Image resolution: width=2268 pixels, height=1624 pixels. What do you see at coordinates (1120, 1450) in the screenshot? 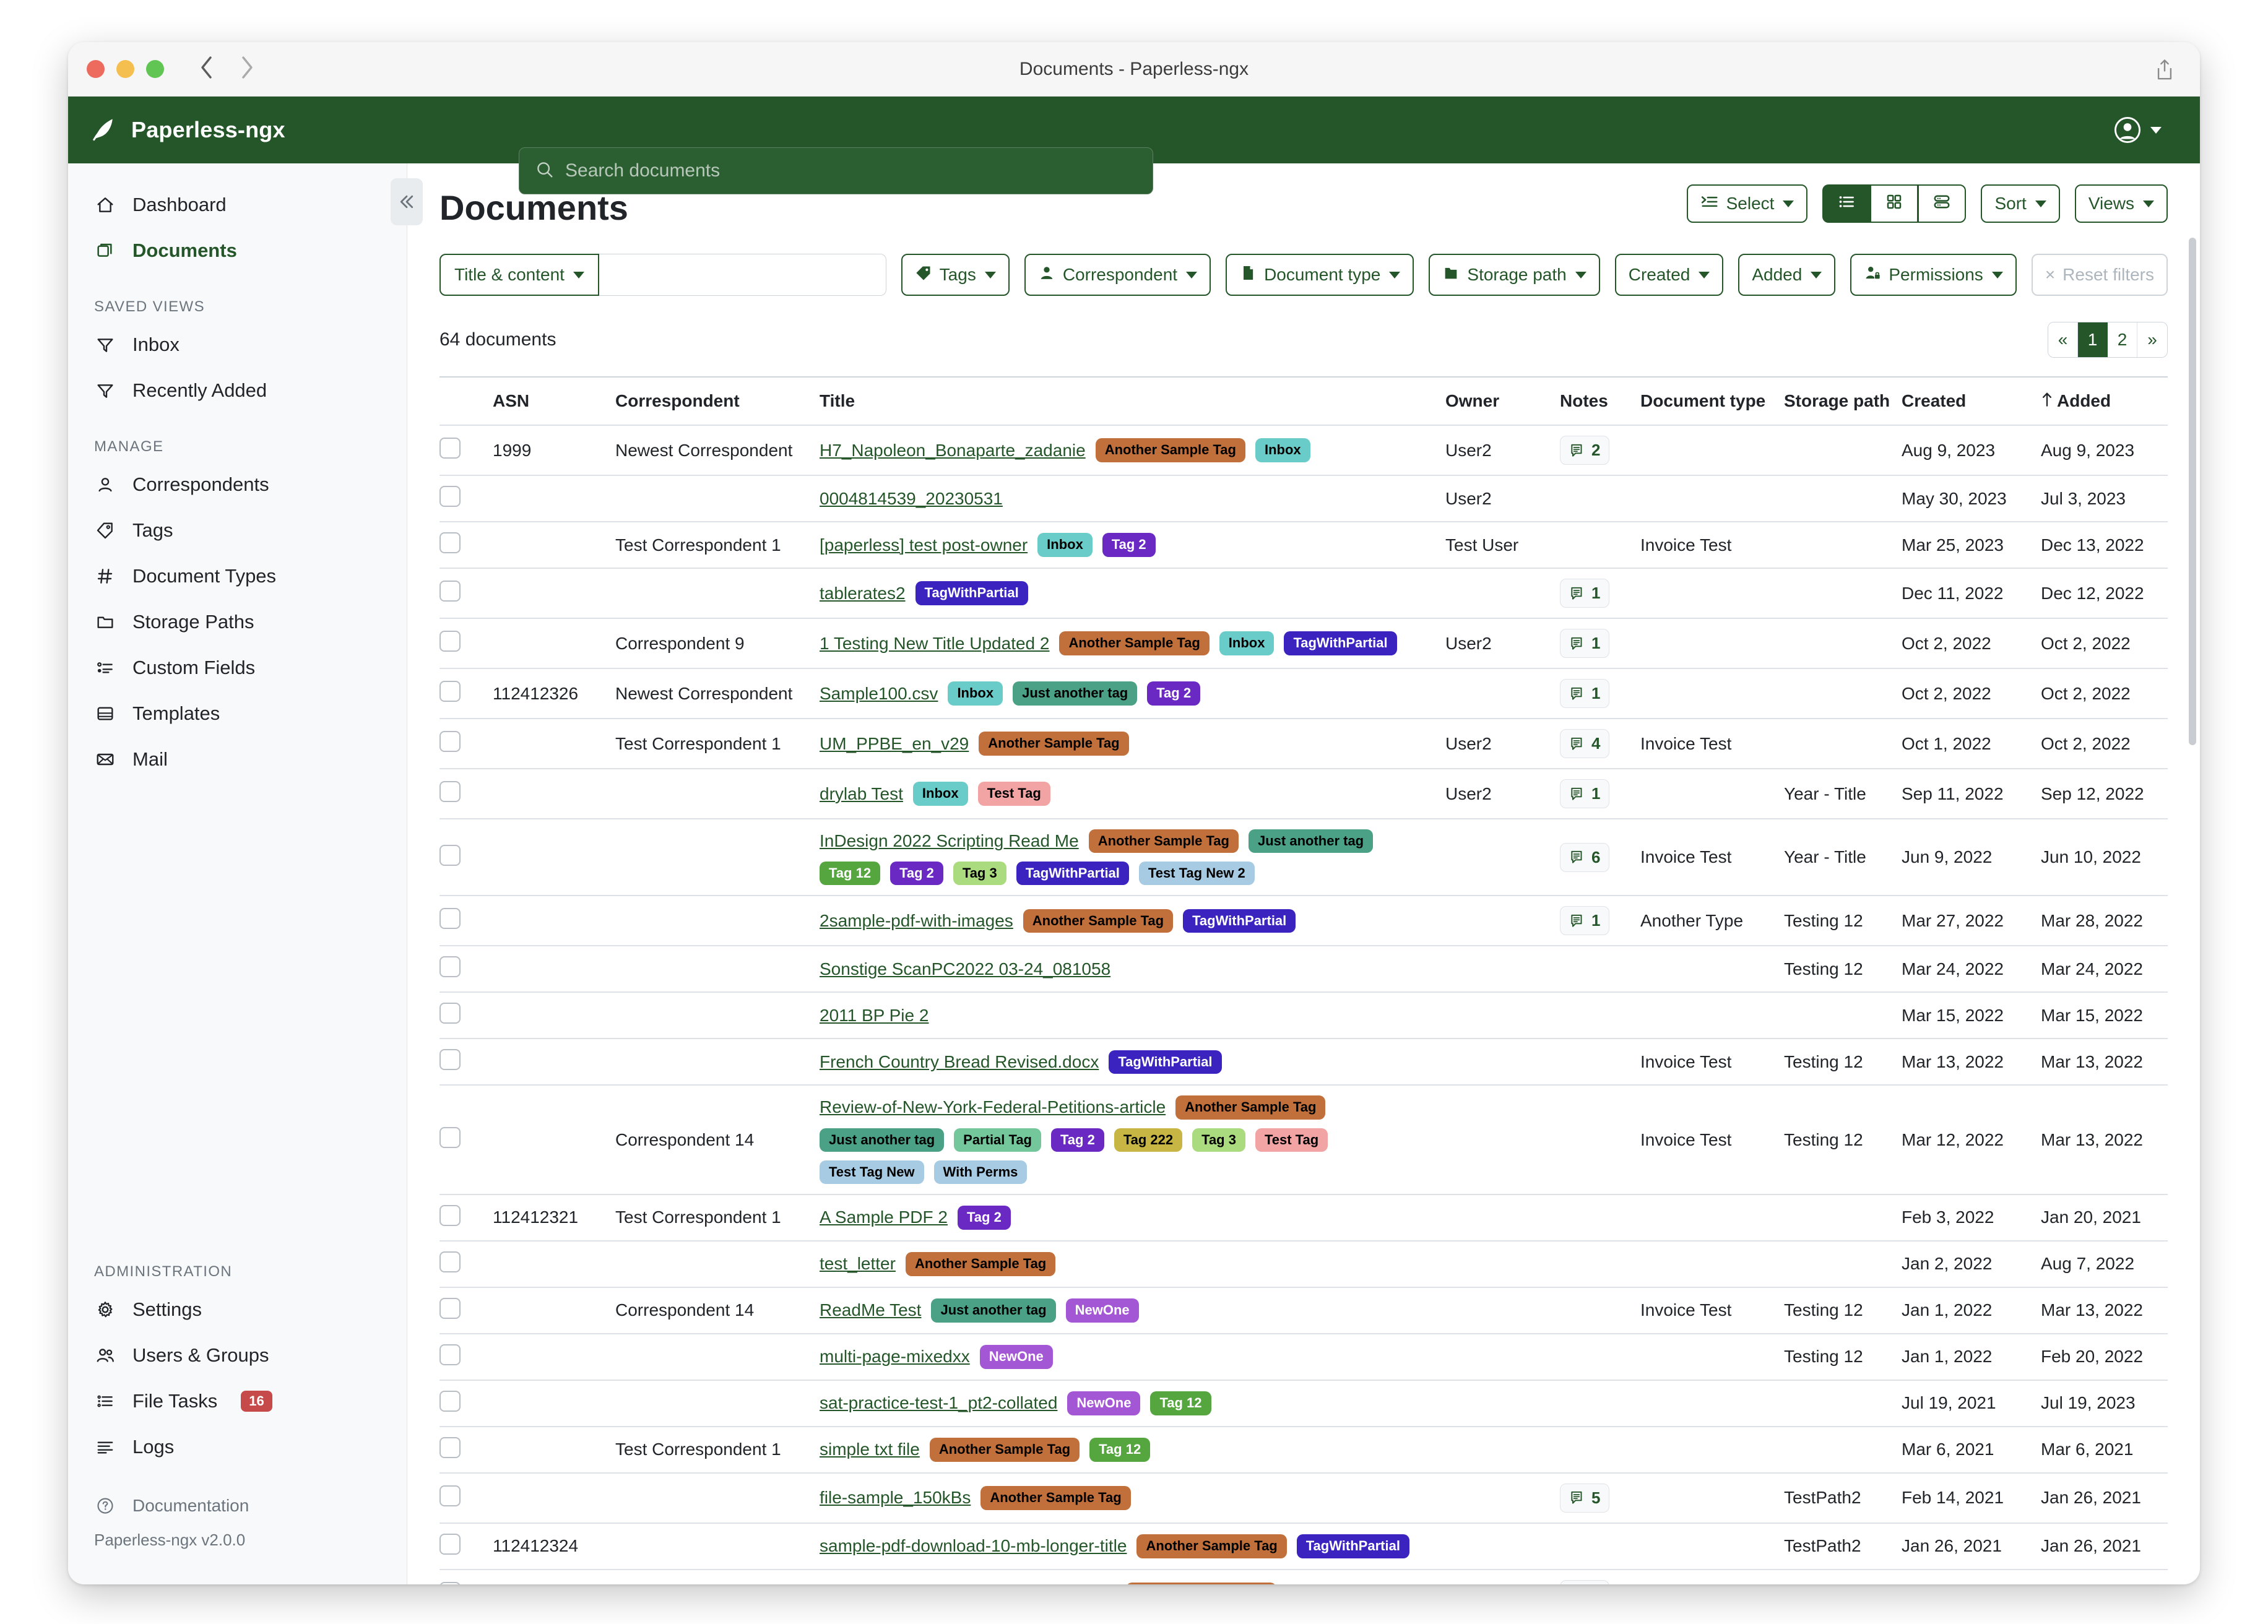
I see `document-tag: Tag 12` at bounding box center [1120, 1450].